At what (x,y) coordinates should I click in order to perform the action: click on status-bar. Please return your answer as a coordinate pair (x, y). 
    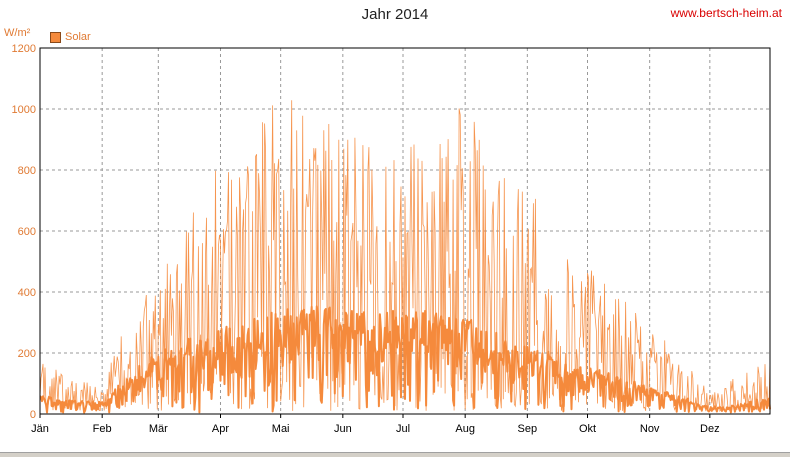
    Looking at the image, I should click on (395, 454).